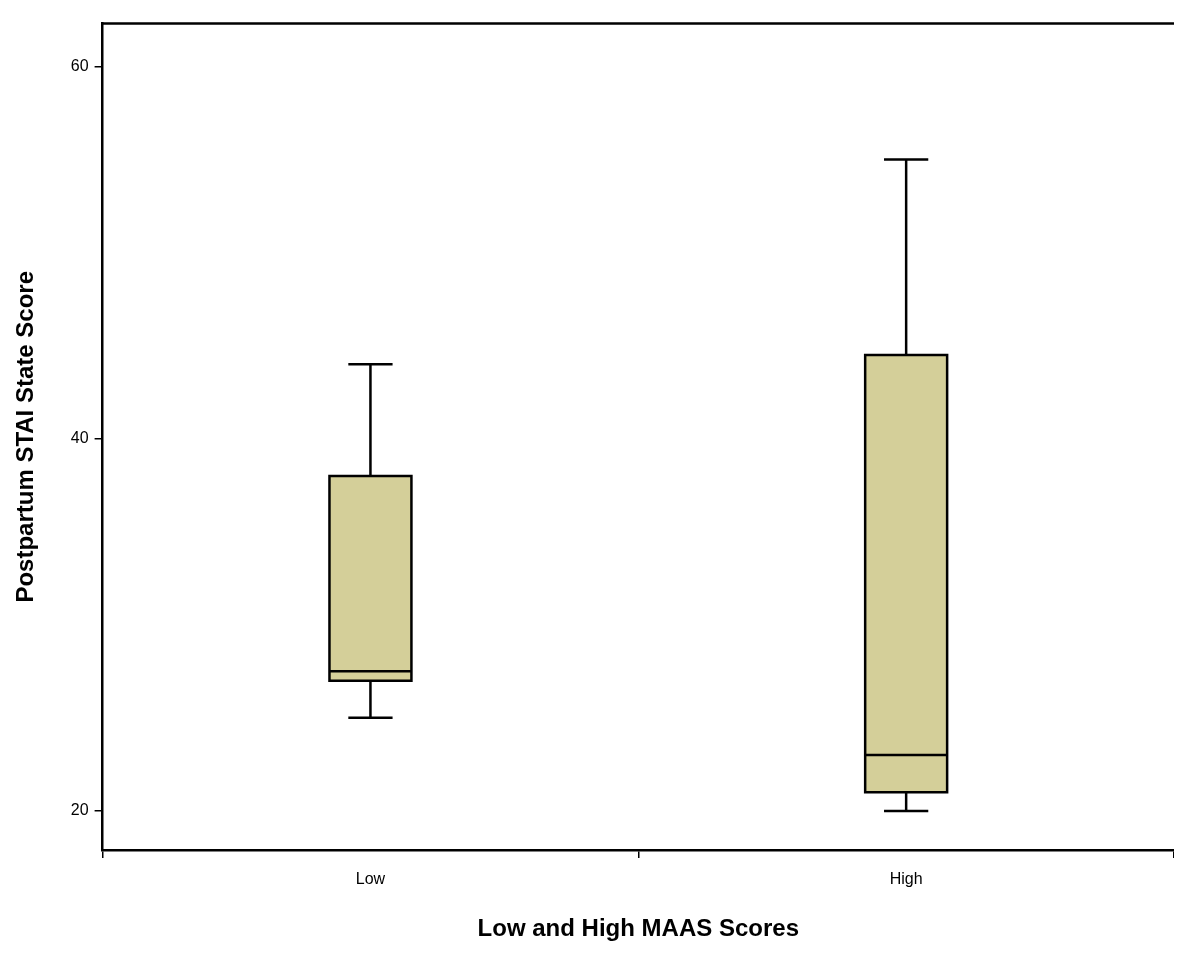  What do you see at coordinates (79, 810) in the screenshot?
I see `y-tick-label: 20` at bounding box center [79, 810].